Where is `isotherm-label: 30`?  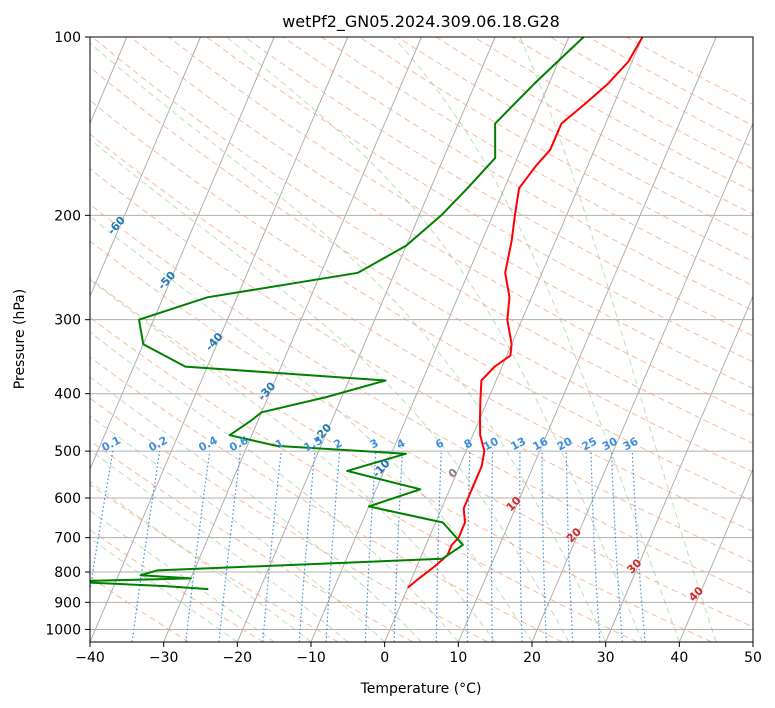
isotherm-label: 30 is located at coordinates (634, 566).